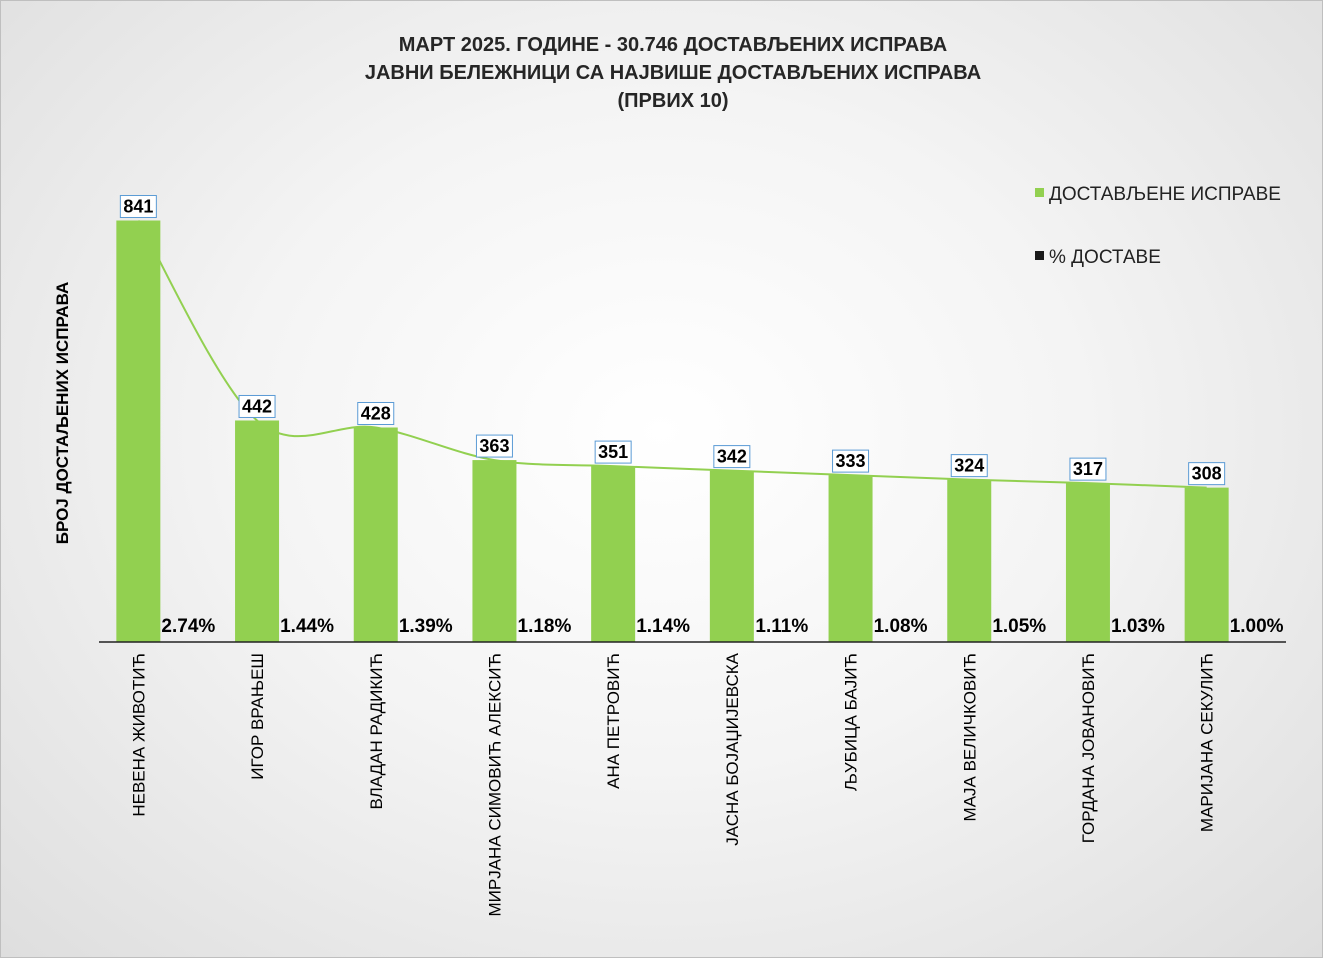 This screenshot has height=958, width=1323. I want to click on value-label-2: 442, so click(257, 406).